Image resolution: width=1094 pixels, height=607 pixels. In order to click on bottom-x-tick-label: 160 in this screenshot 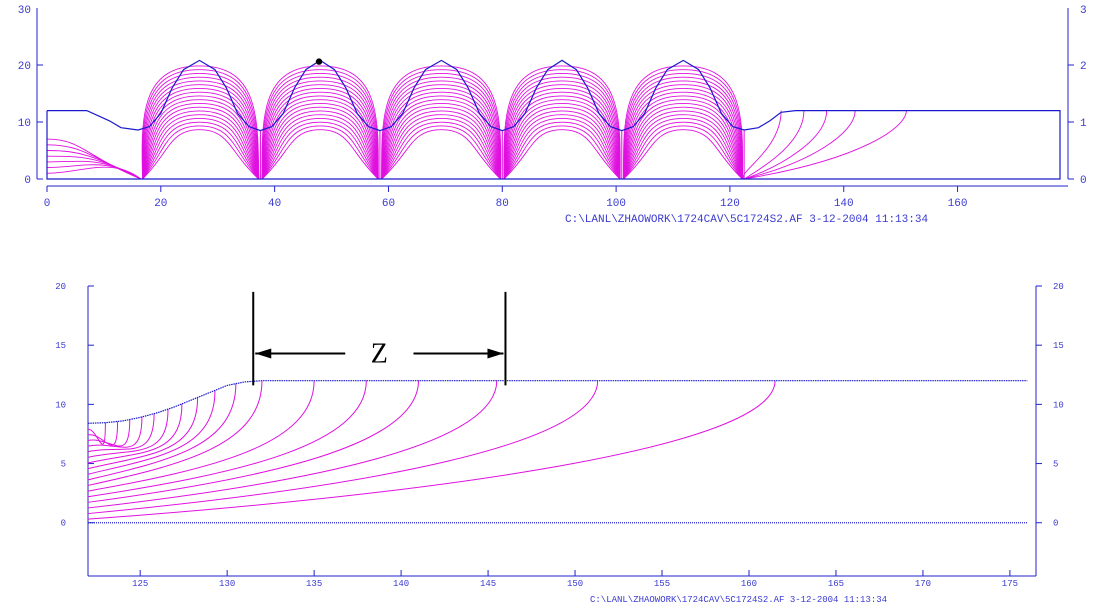, I will do `click(749, 584)`.